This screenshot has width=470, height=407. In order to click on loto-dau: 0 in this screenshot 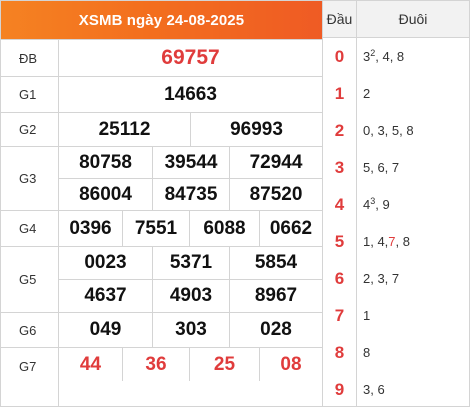, I will do `click(340, 56)`.